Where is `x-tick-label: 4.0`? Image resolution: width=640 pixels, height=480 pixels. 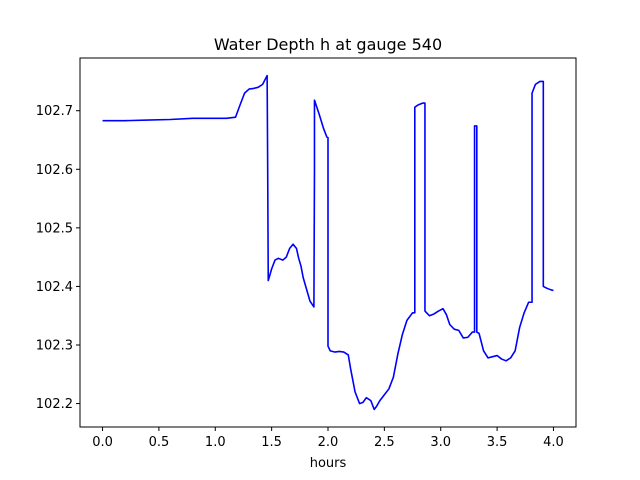
x-tick-label: 4.0 is located at coordinates (553, 442).